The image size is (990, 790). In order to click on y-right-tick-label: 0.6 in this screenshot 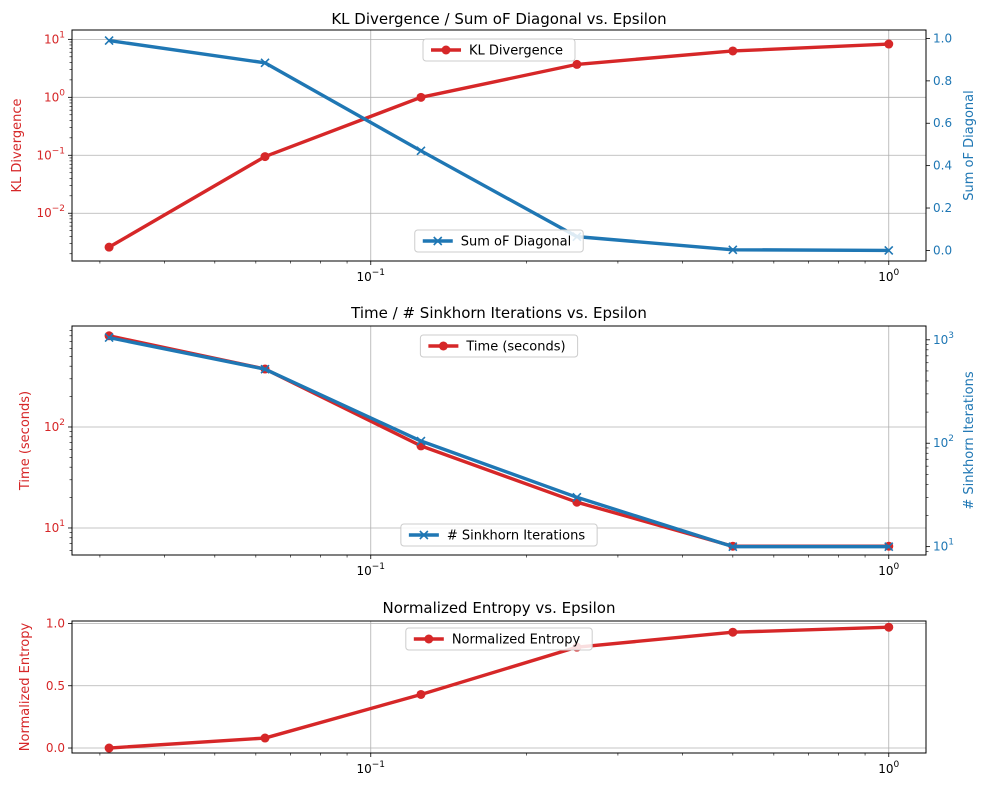, I will do `click(942, 123)`.